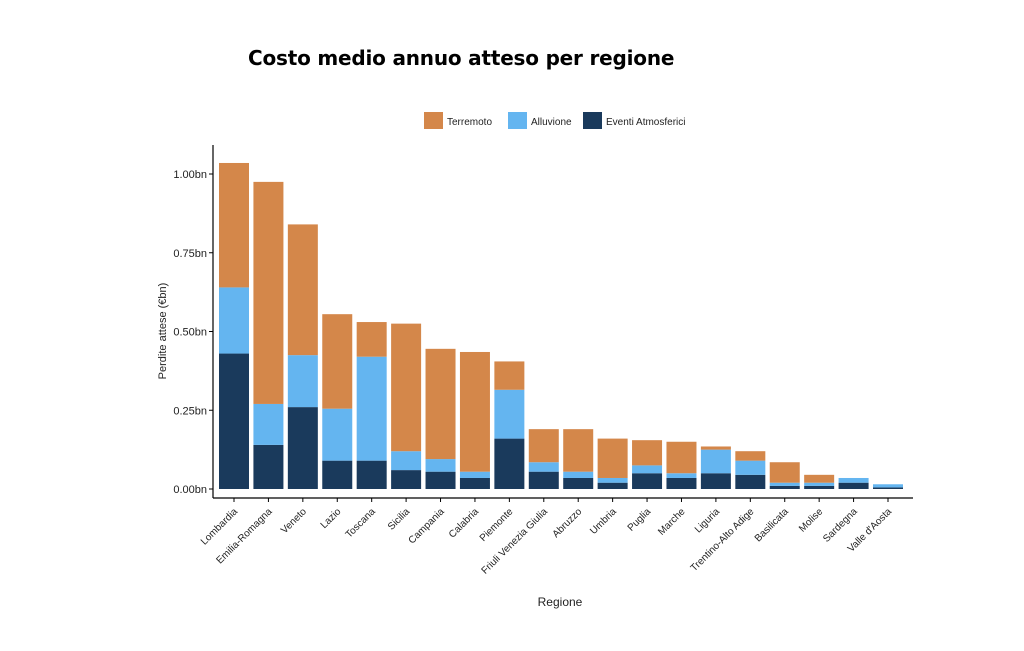  What do you see at coordinates (568, 523) in the screenshot?
I see `x-tick-label-abruzzo: Abruzzo` at bounding box center [568, 523].